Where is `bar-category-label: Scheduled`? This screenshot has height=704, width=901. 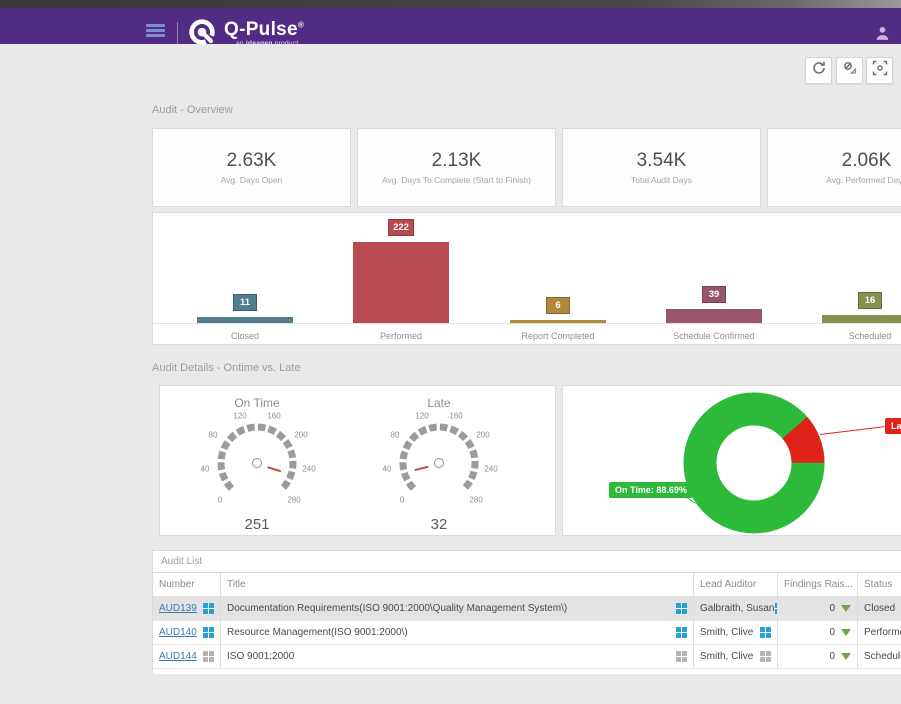
bar-category-label: Scheduled is located at coordinates (870, 336).